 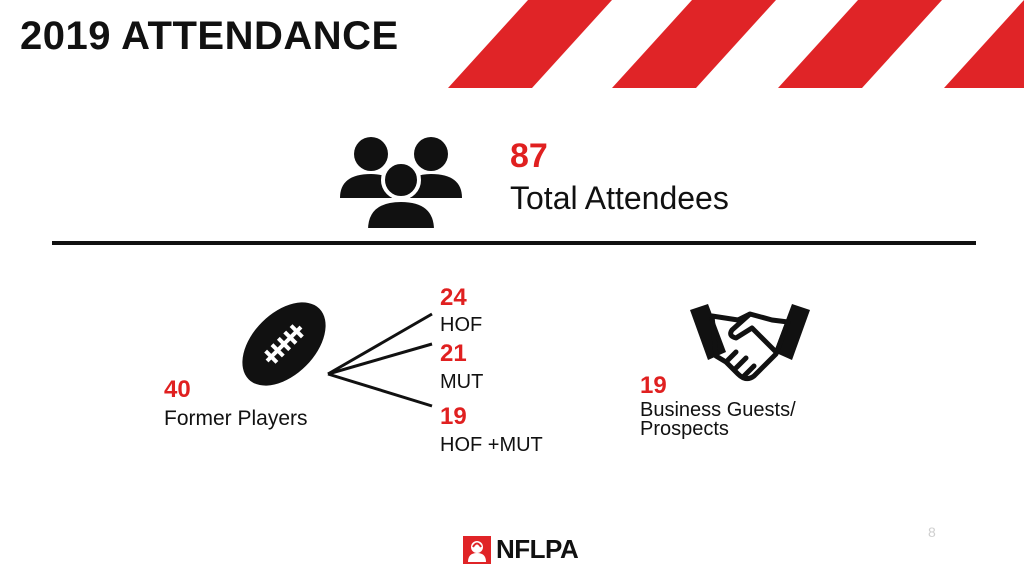 What do you see at coordinates (619, 198) in the screenshot?
I see `total-attendees-label: Total Attendees` at bounding box center [619, 198].